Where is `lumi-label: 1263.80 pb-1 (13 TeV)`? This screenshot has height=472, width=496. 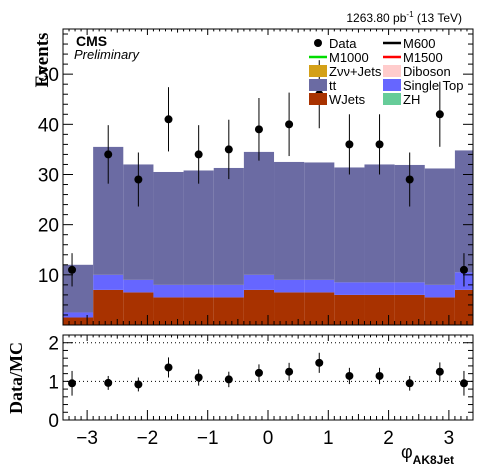
lumi-label: 1263.80 pb-1 (13 TeV) is located at coordinates (404, 17).